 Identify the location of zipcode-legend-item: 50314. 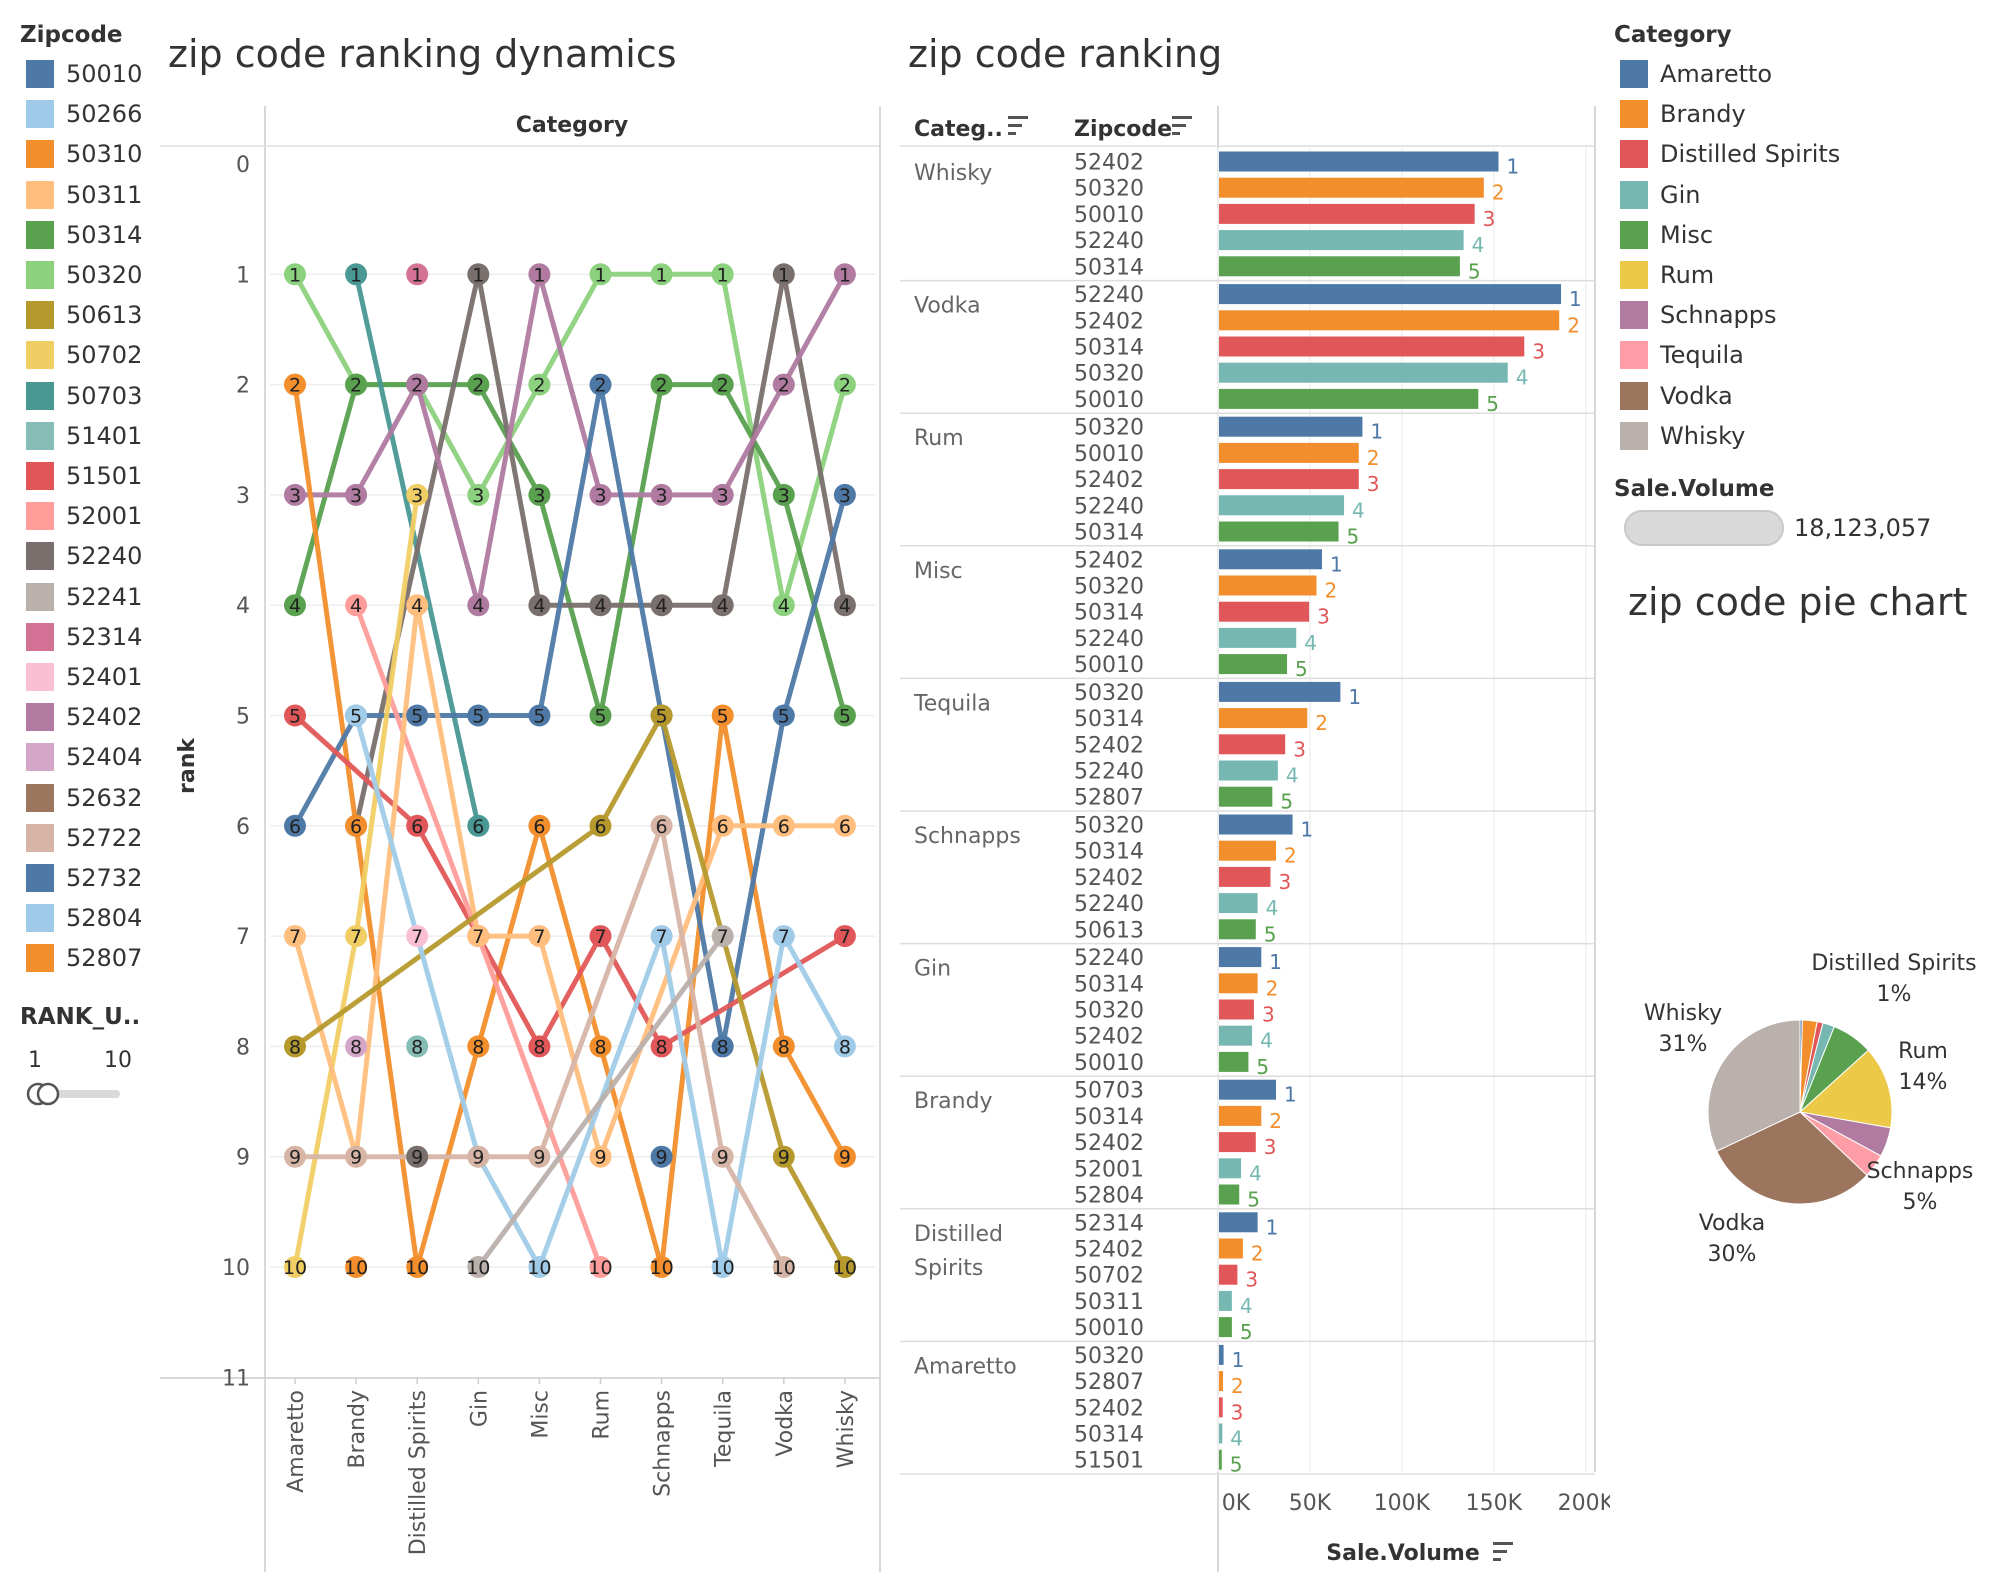
(84, 235).